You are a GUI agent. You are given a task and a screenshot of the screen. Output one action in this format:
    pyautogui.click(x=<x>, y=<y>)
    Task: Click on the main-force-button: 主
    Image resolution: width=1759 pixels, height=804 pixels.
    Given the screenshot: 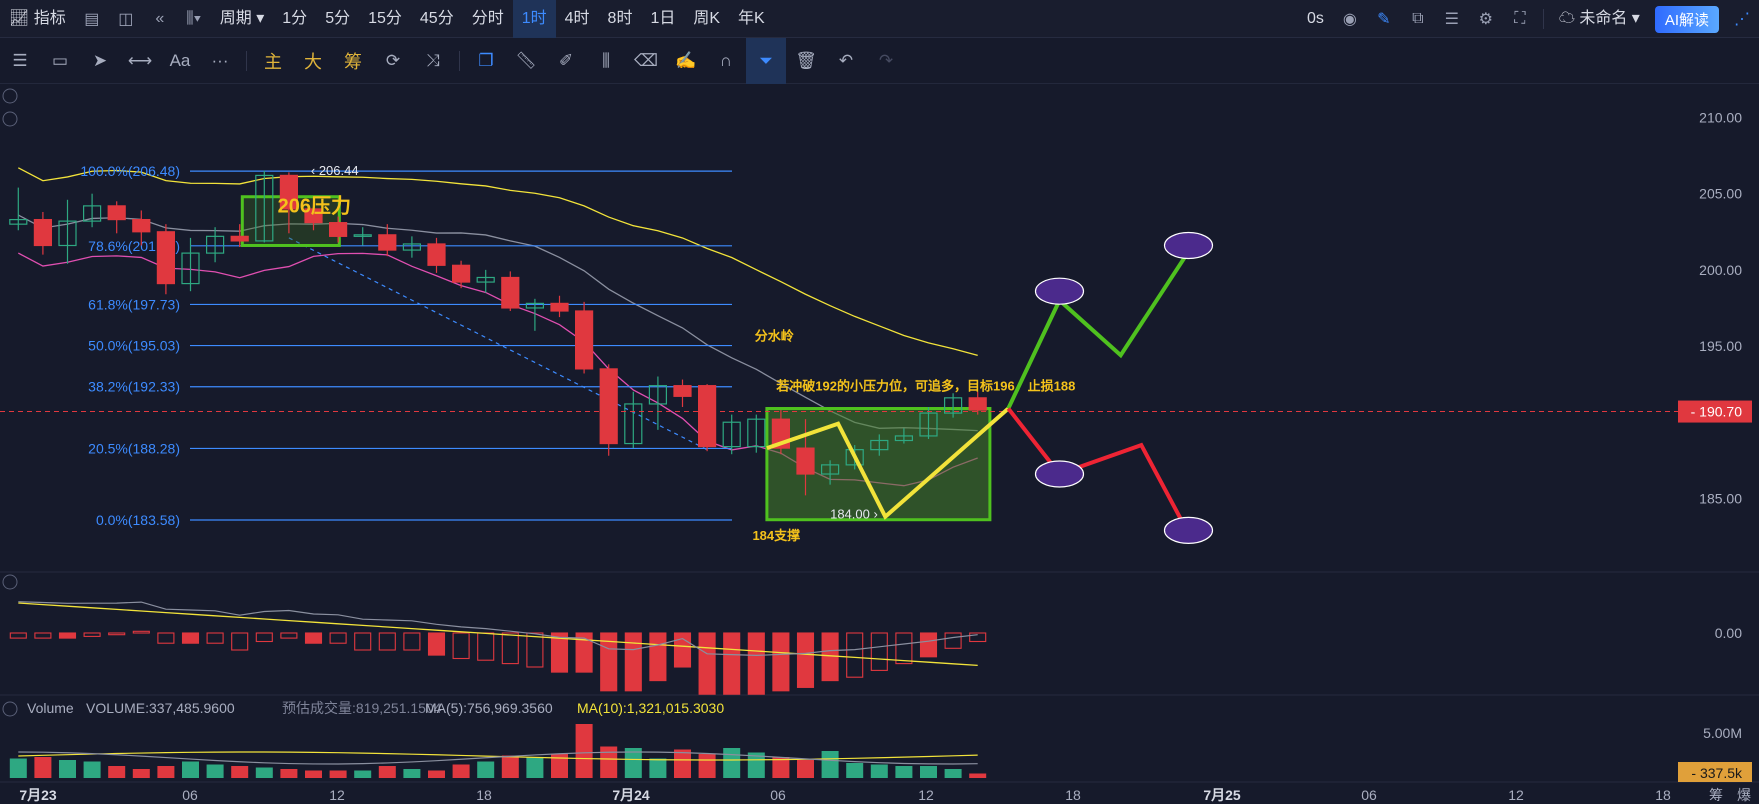 What is the action you would take?
    pyautogui.click(x=273, y=61)
    